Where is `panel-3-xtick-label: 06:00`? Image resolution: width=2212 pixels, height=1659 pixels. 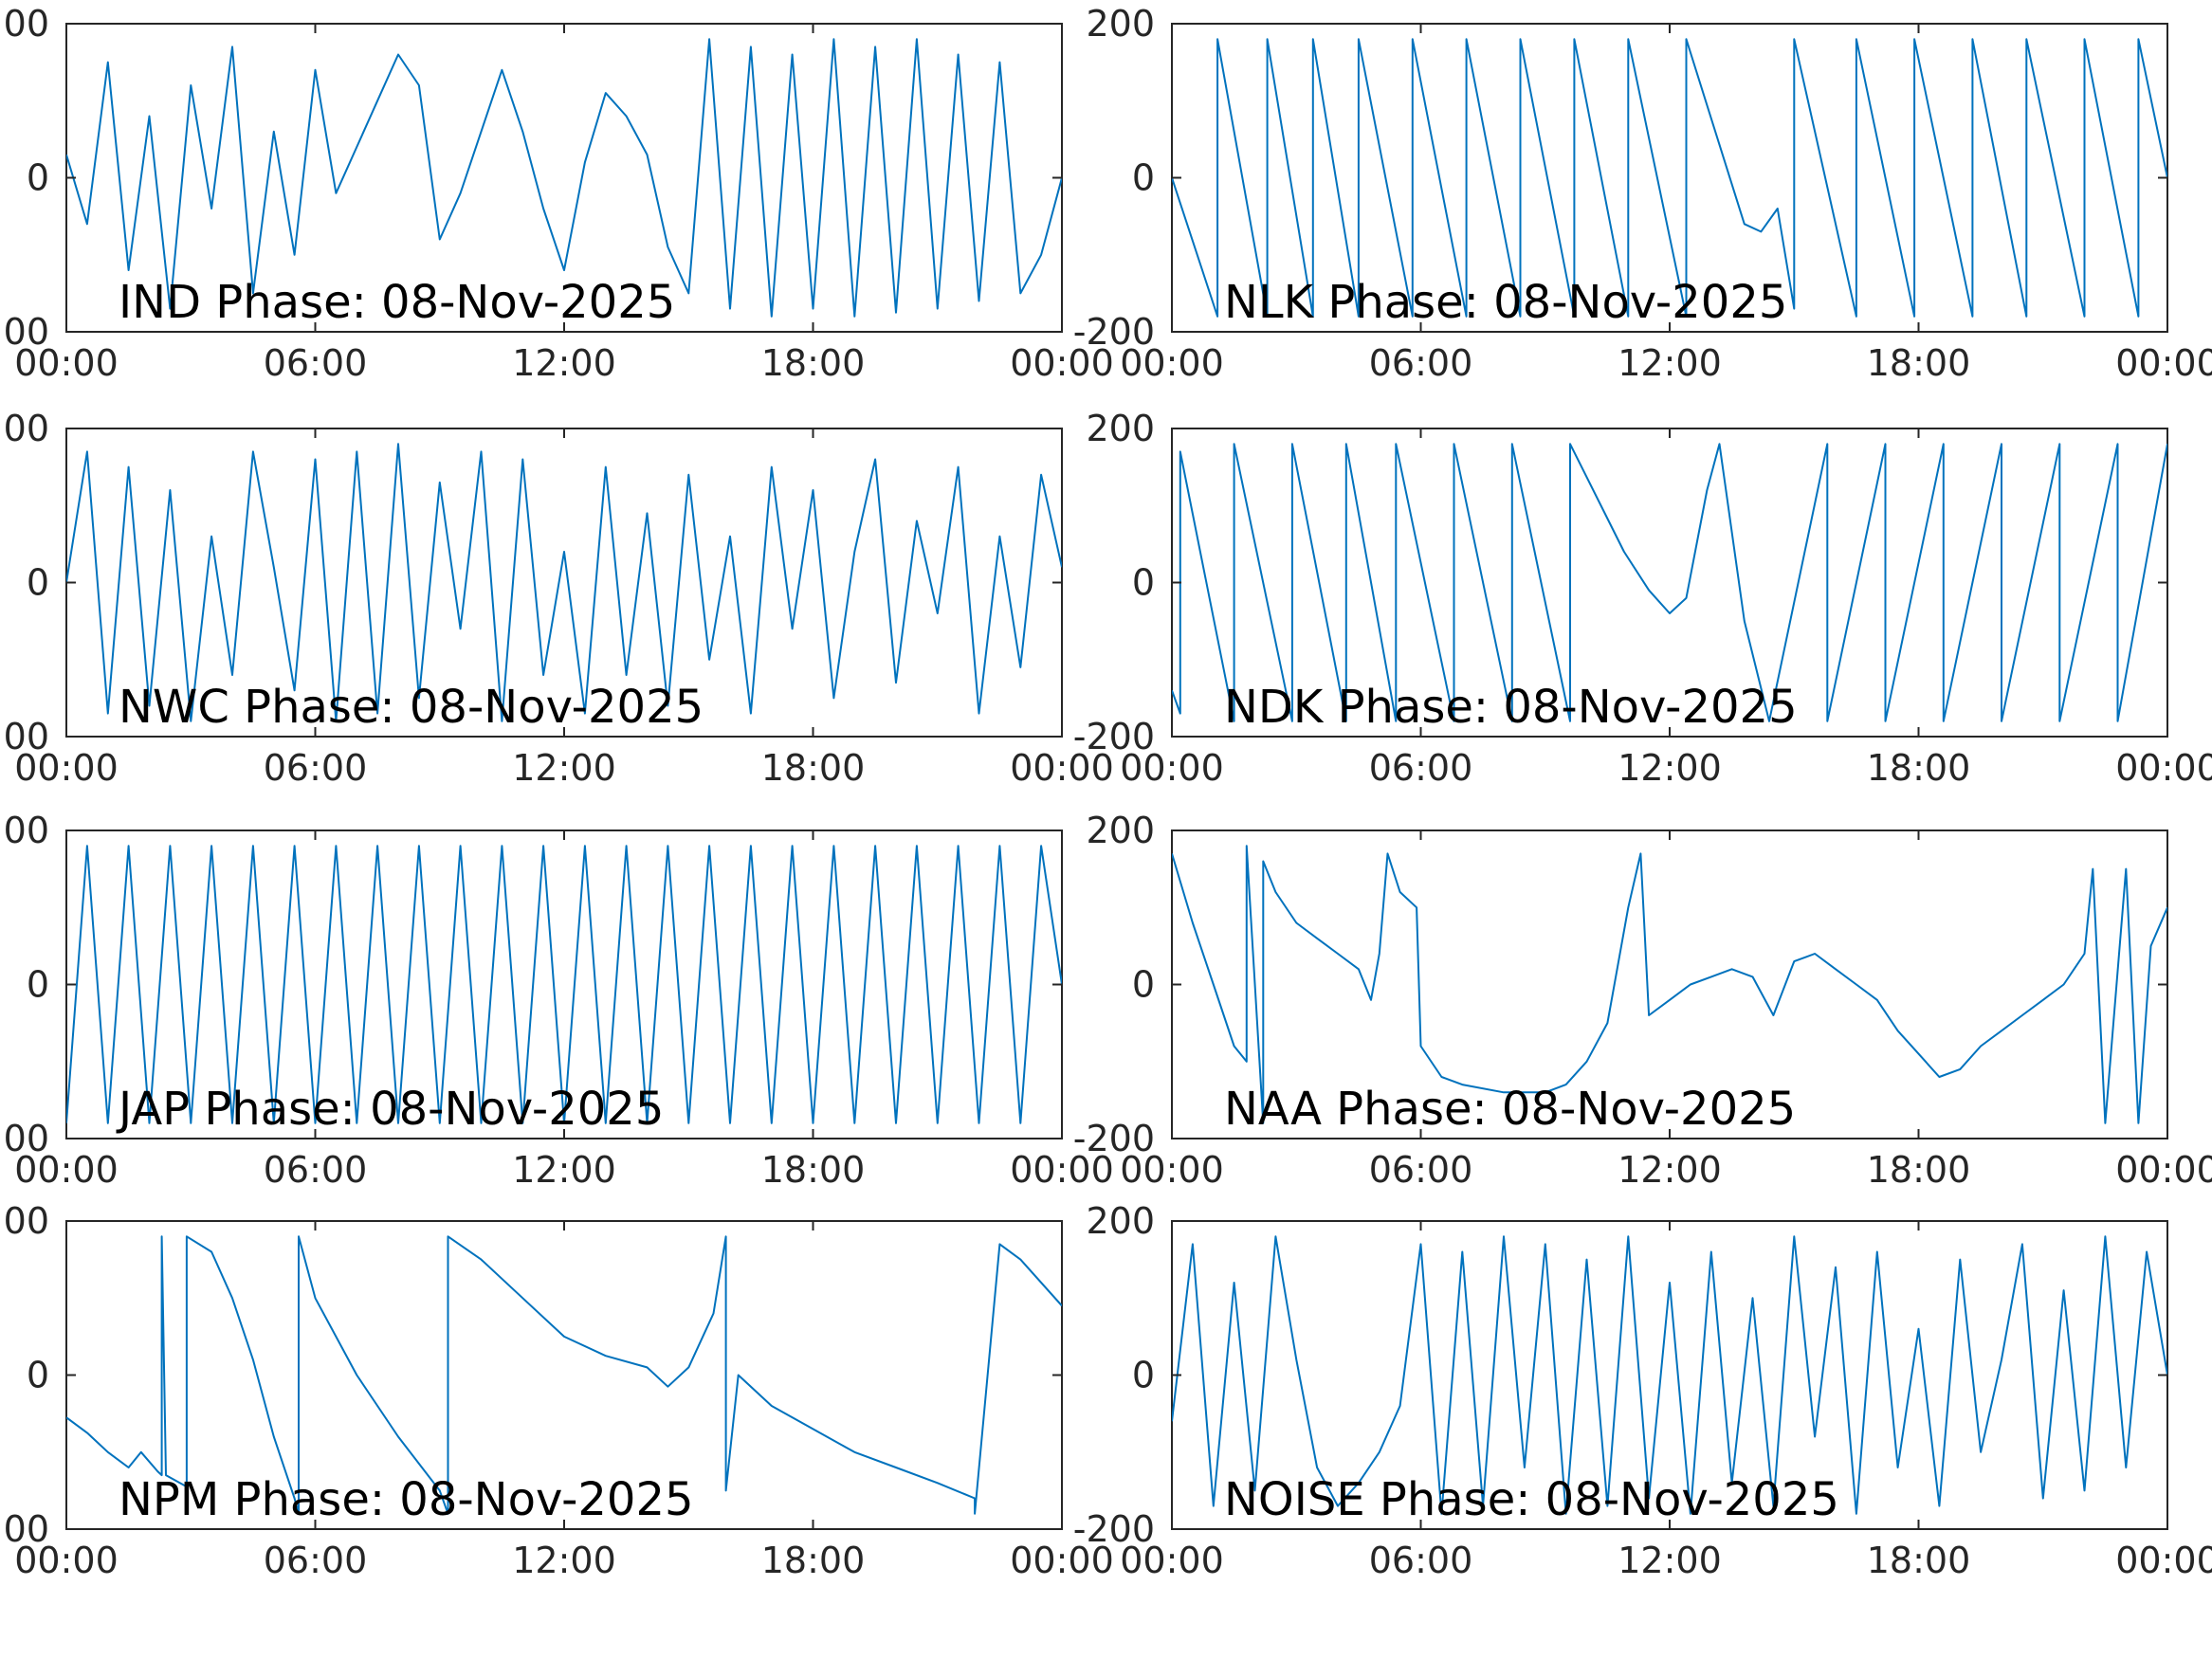
panel-3-xtick-label: 06:00 is located at coordinates (316, 768).